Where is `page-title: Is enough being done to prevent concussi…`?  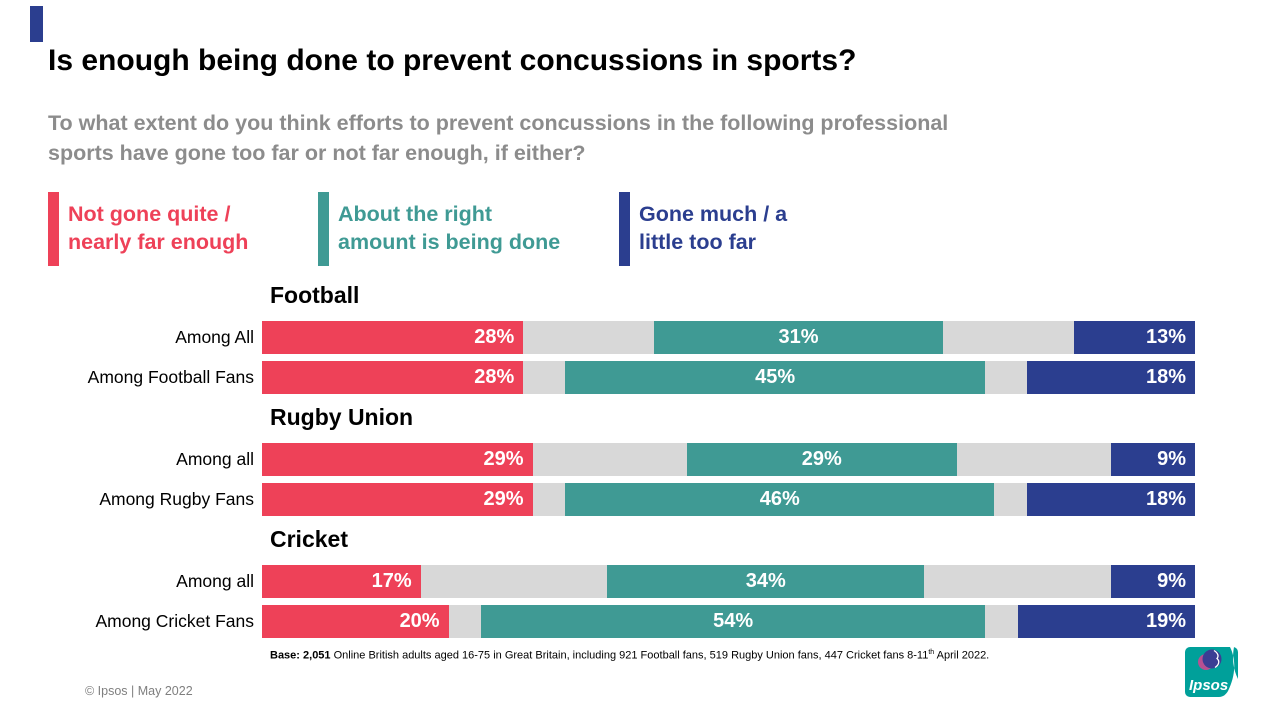 page-title: Is enough being done to prevent concussi… is located at coordinates (452, 60).